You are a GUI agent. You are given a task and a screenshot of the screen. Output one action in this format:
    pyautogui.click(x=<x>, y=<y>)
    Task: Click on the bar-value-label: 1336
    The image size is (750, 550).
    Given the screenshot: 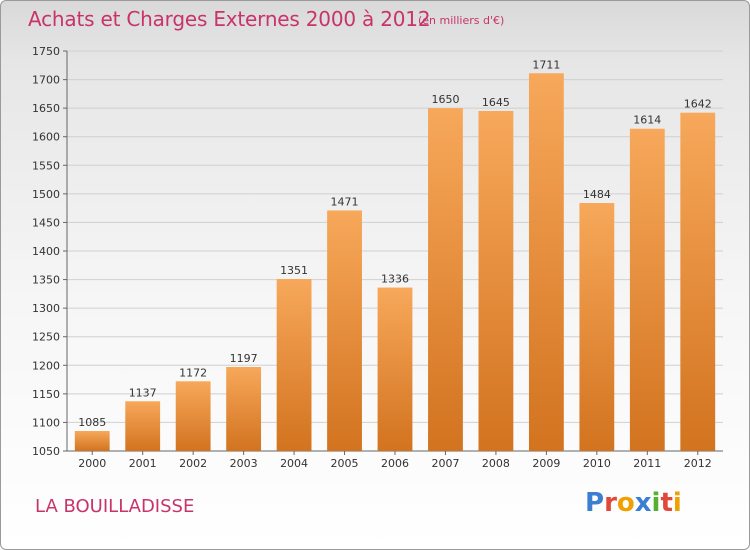 What is the action you would take?
    pyautogui.click(x=395, y=279)
    